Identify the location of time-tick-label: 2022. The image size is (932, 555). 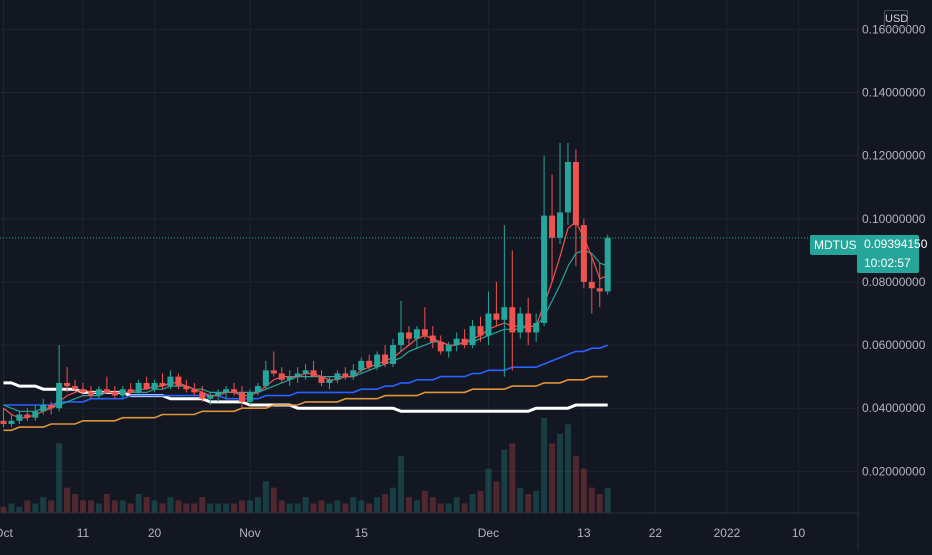
(727, 533).